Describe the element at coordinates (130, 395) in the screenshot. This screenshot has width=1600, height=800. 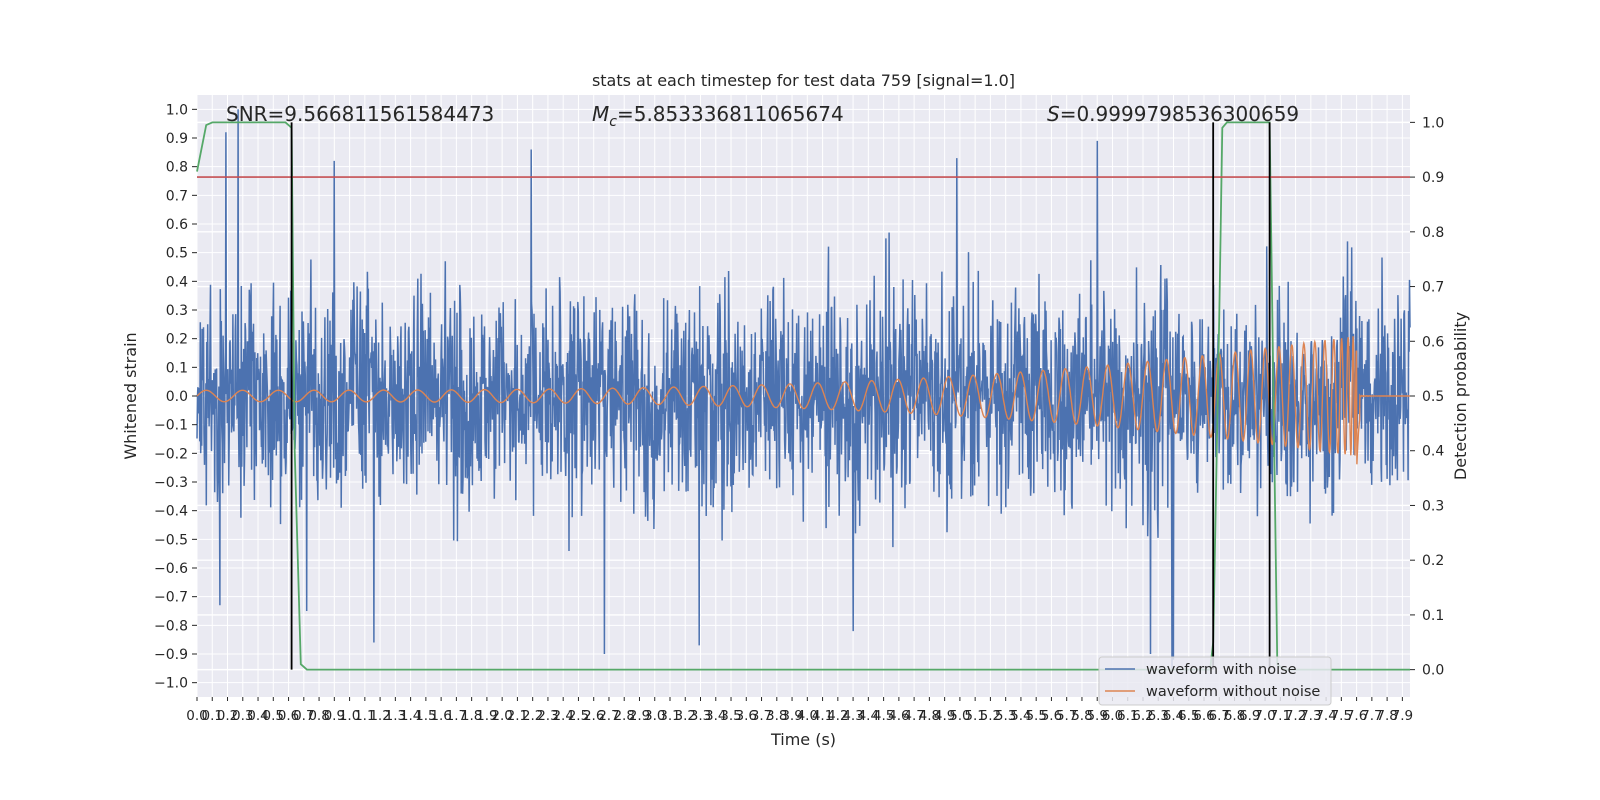
I see `y-axis-label-left: Whitened strain` at that location.